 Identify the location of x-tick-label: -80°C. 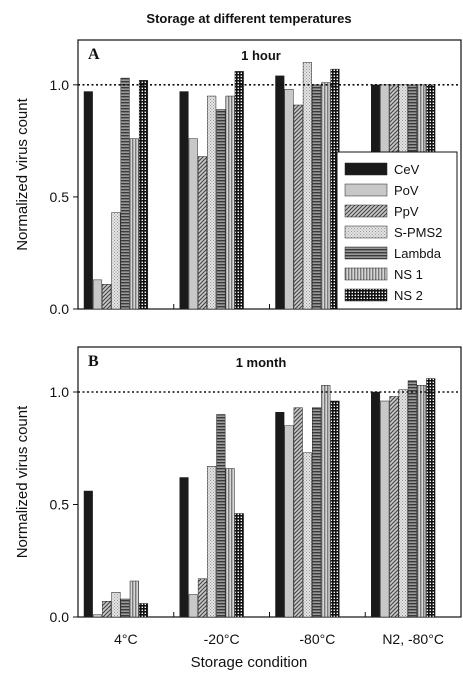
(317, 639).